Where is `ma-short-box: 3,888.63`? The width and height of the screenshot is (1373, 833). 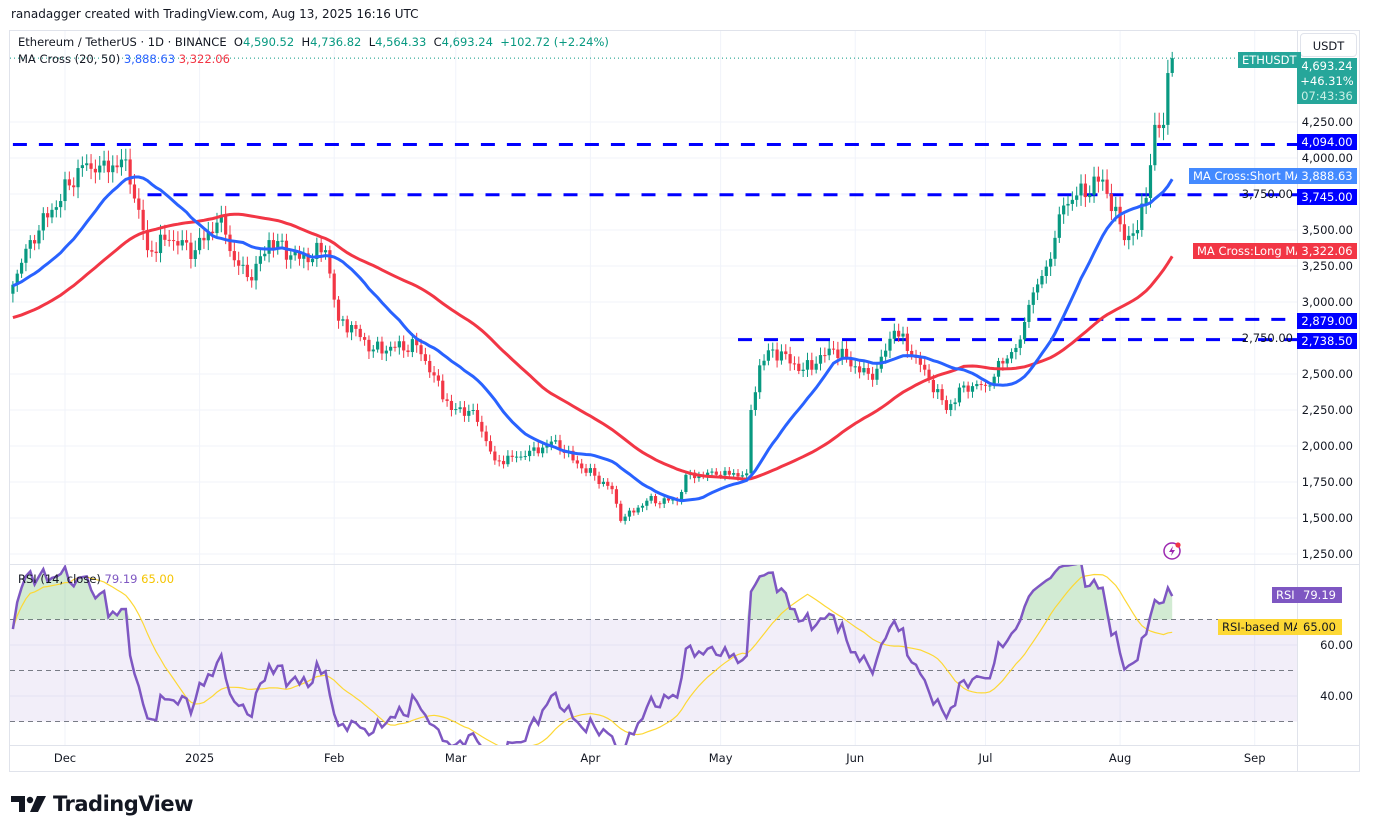
ma-short-box: 3,888.63 is located at coordinates (1327, 176).